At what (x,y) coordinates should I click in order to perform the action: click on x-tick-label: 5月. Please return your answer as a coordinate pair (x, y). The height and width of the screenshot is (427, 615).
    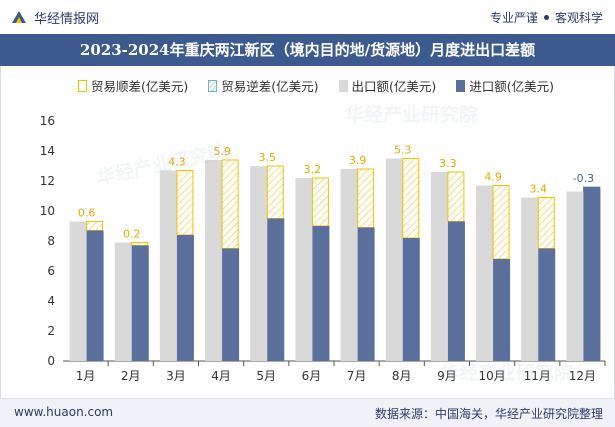
    Looking at the image, I should click on (266, 376).